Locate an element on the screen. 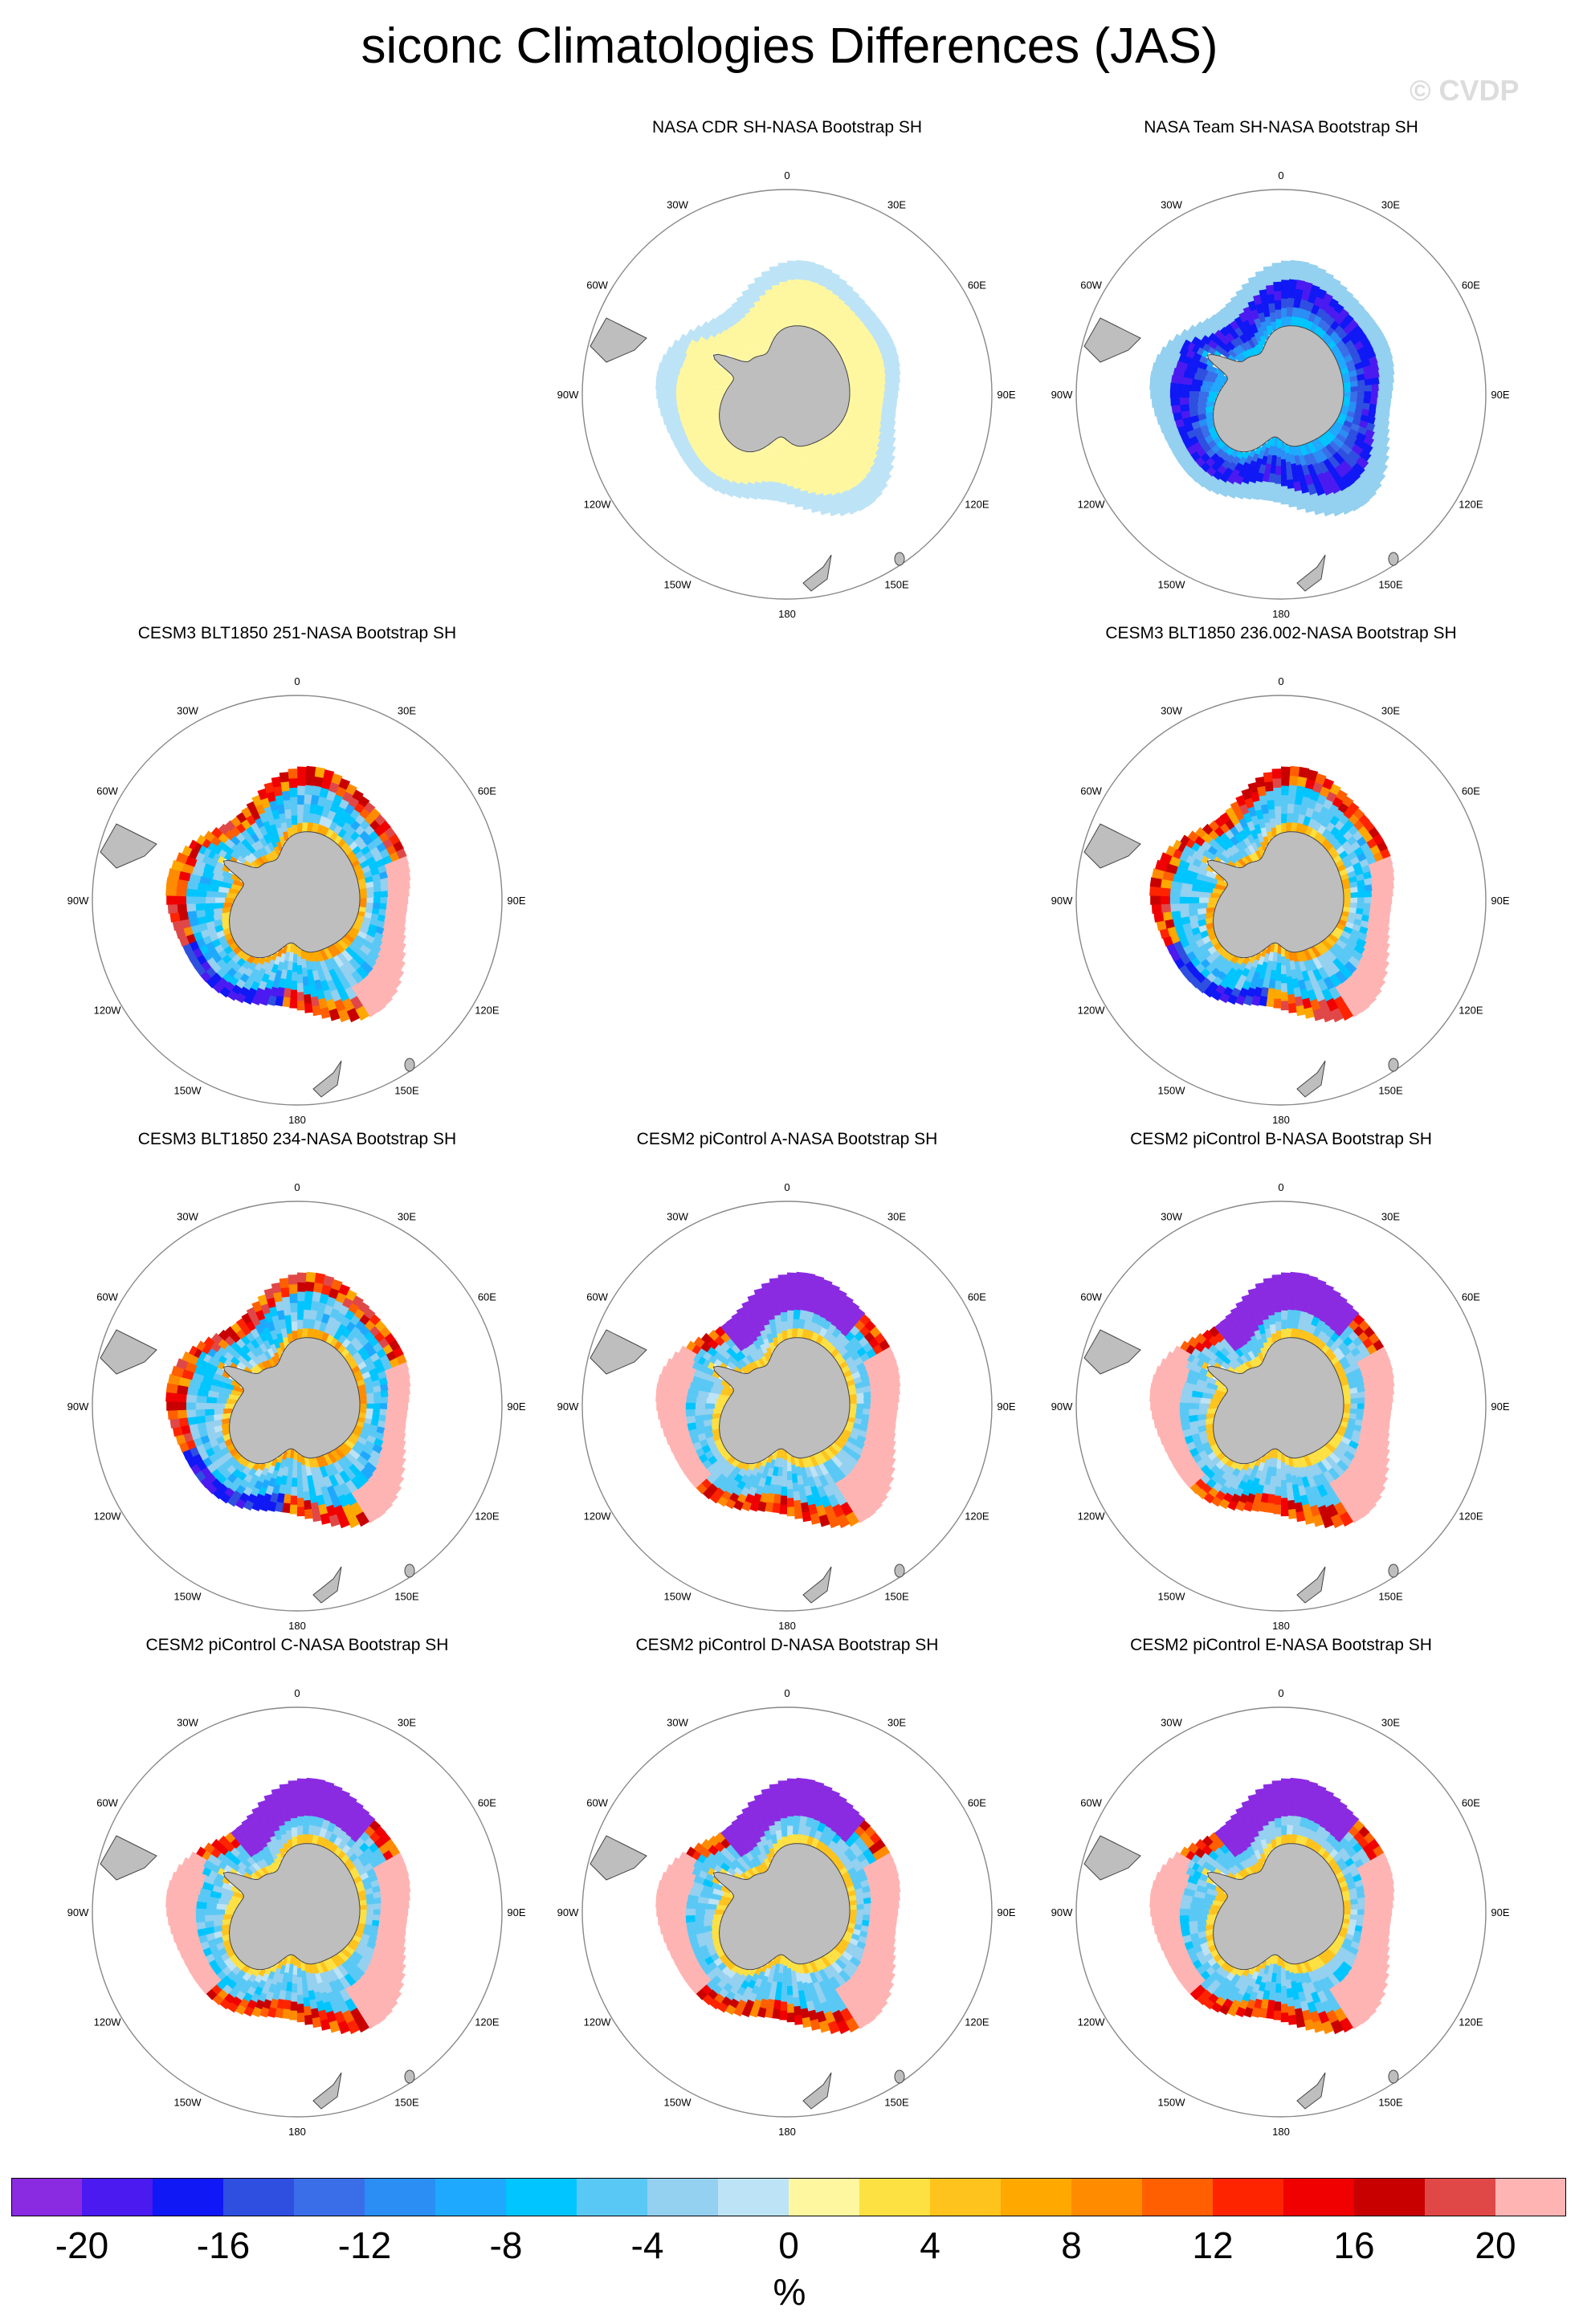 The height and width of the screenshot is (2324, 1579). longitude-label: 90E is located at coordinates (1500, 1407).